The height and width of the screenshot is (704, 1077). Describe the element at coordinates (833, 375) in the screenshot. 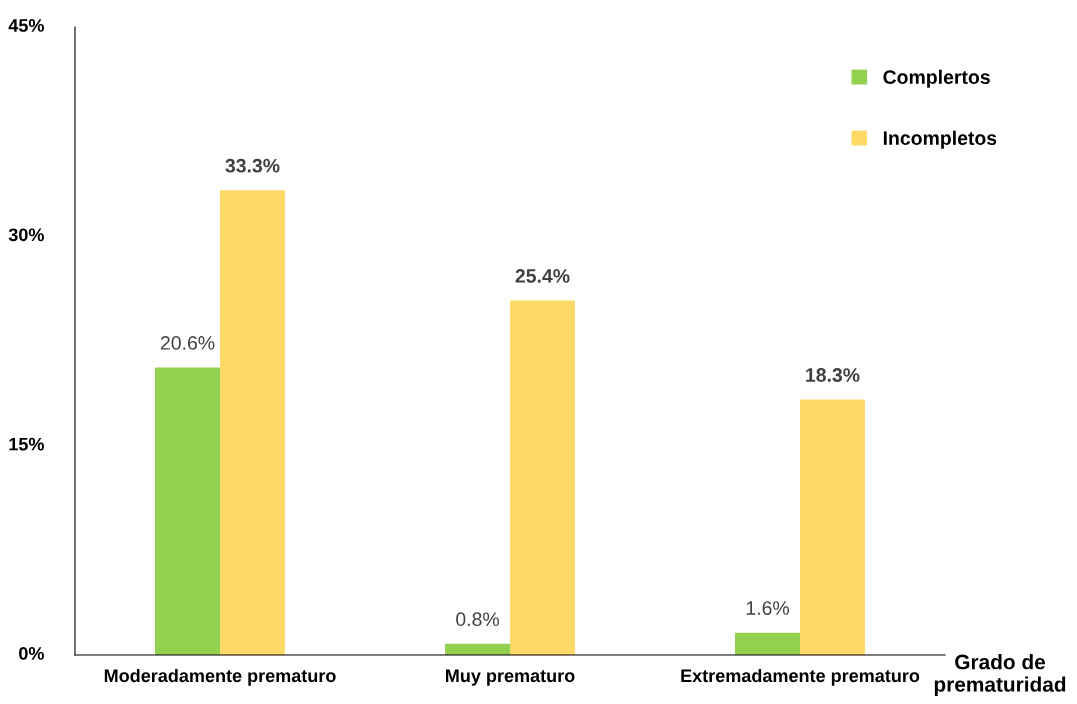

I see `data-label: 18.3%` at that location.